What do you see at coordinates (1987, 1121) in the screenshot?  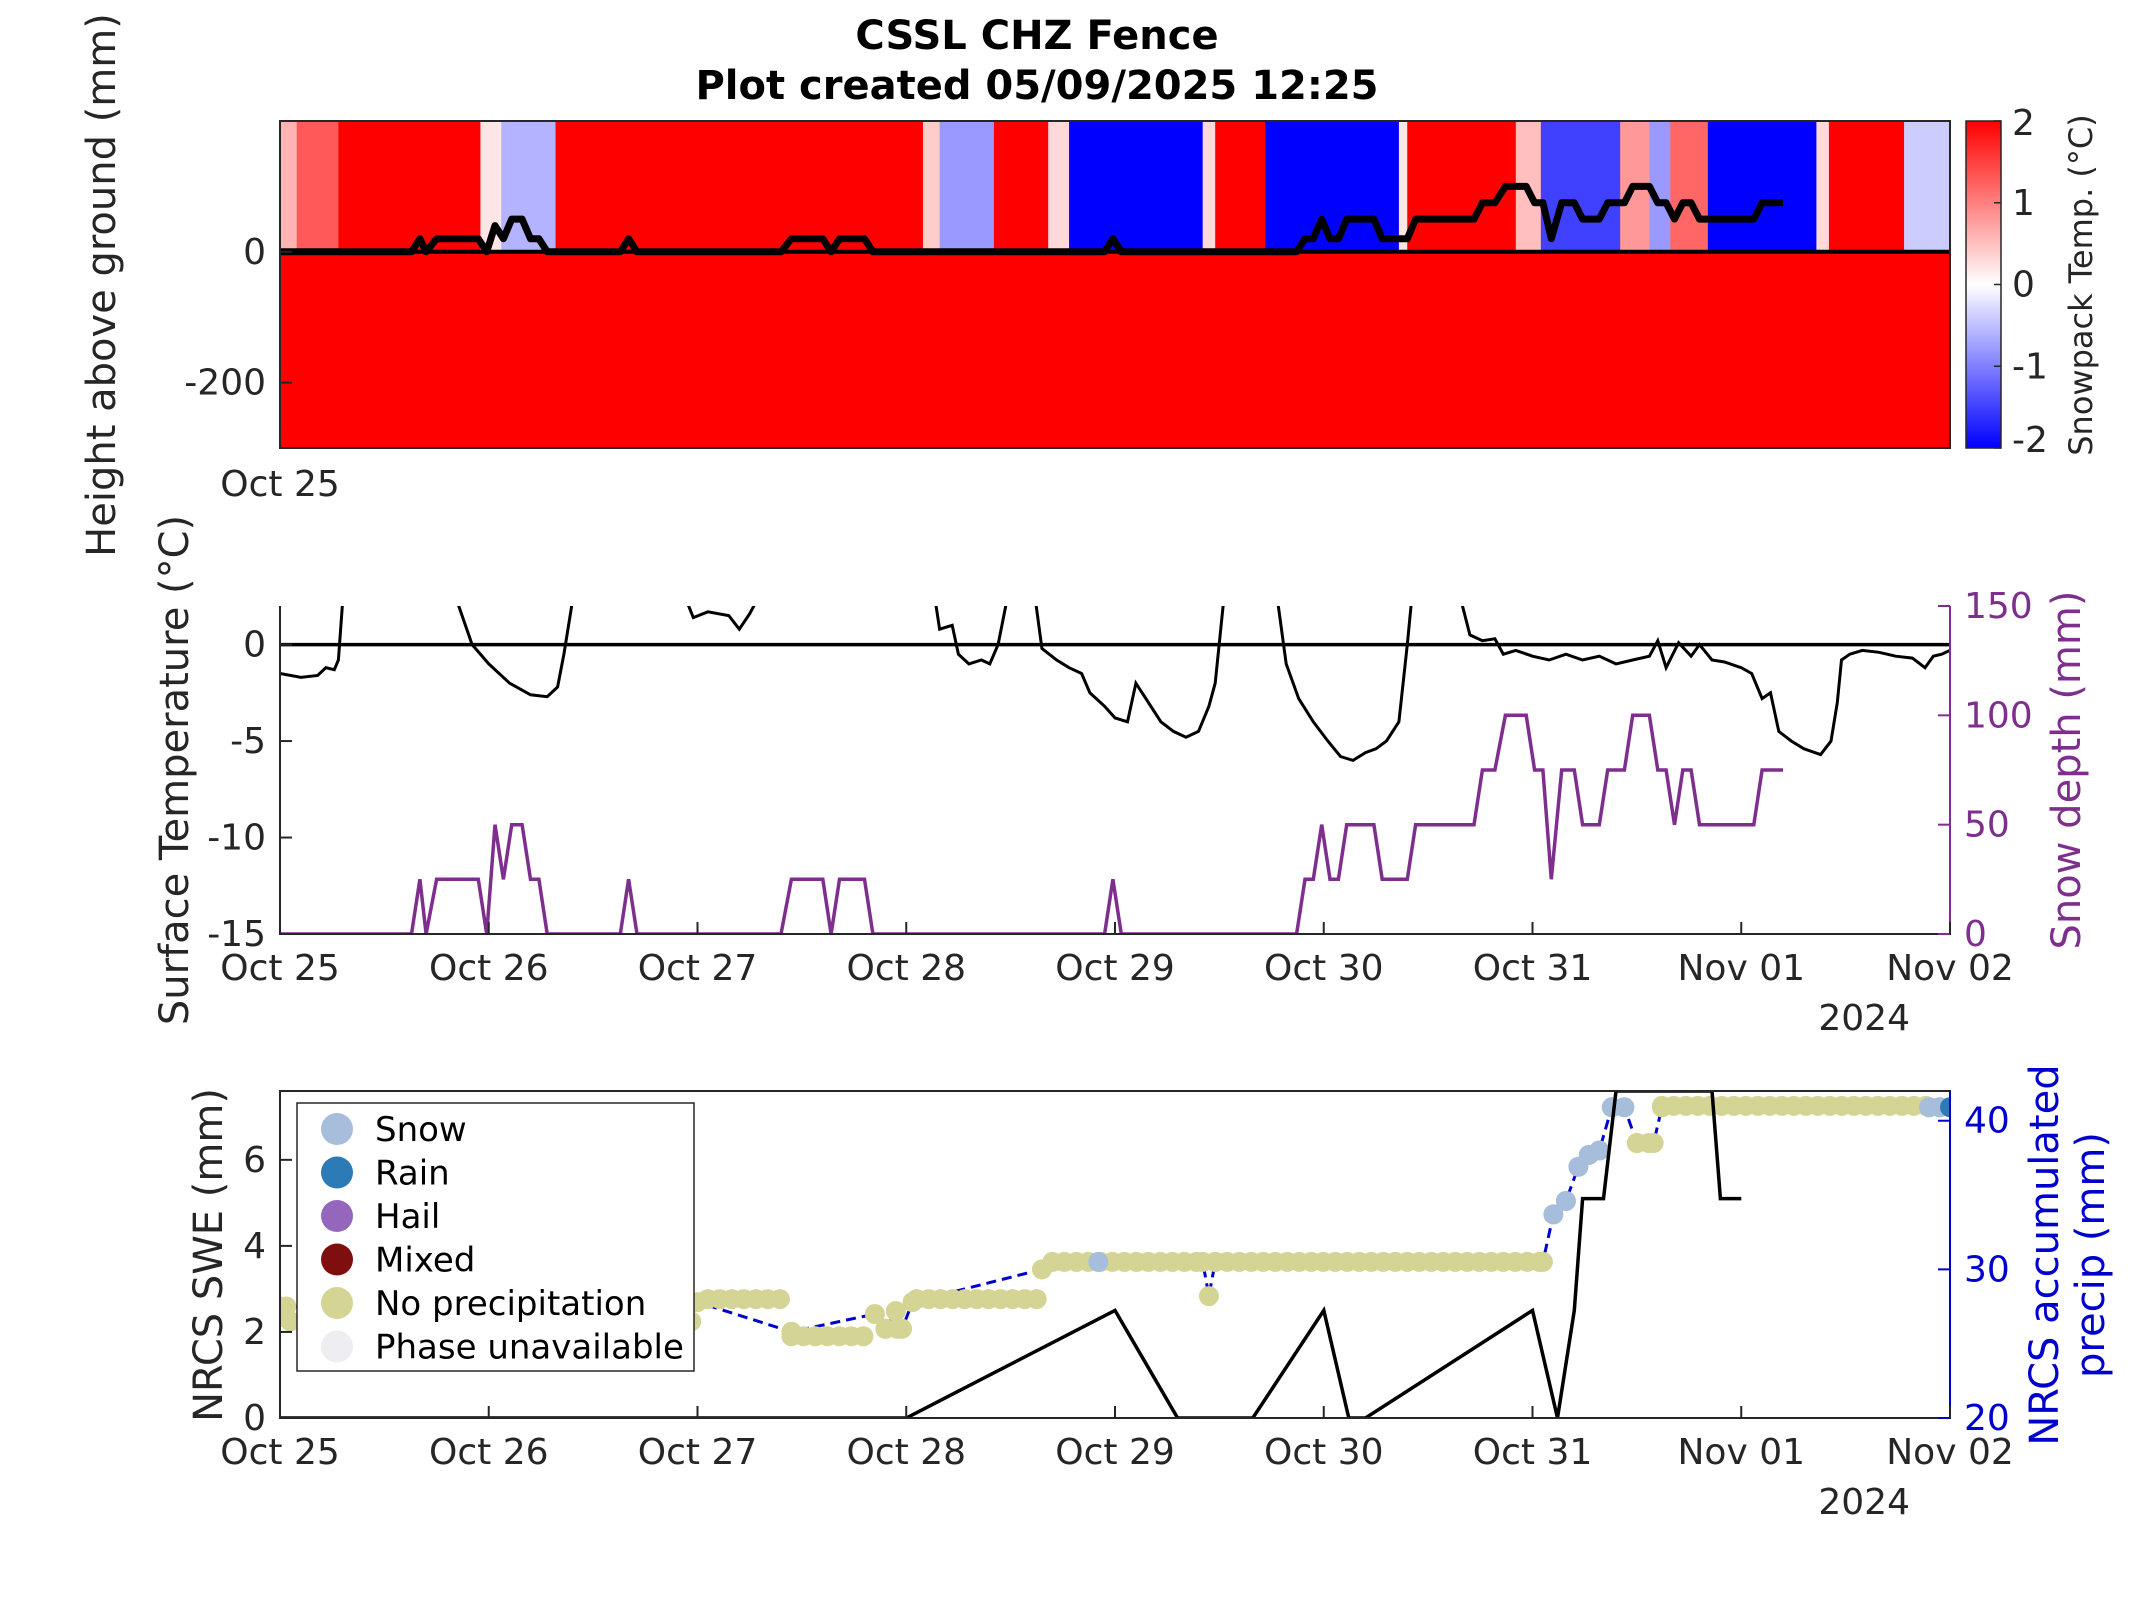 I see `y2-tick-label: 40` at bounding box center [1987, 1121].